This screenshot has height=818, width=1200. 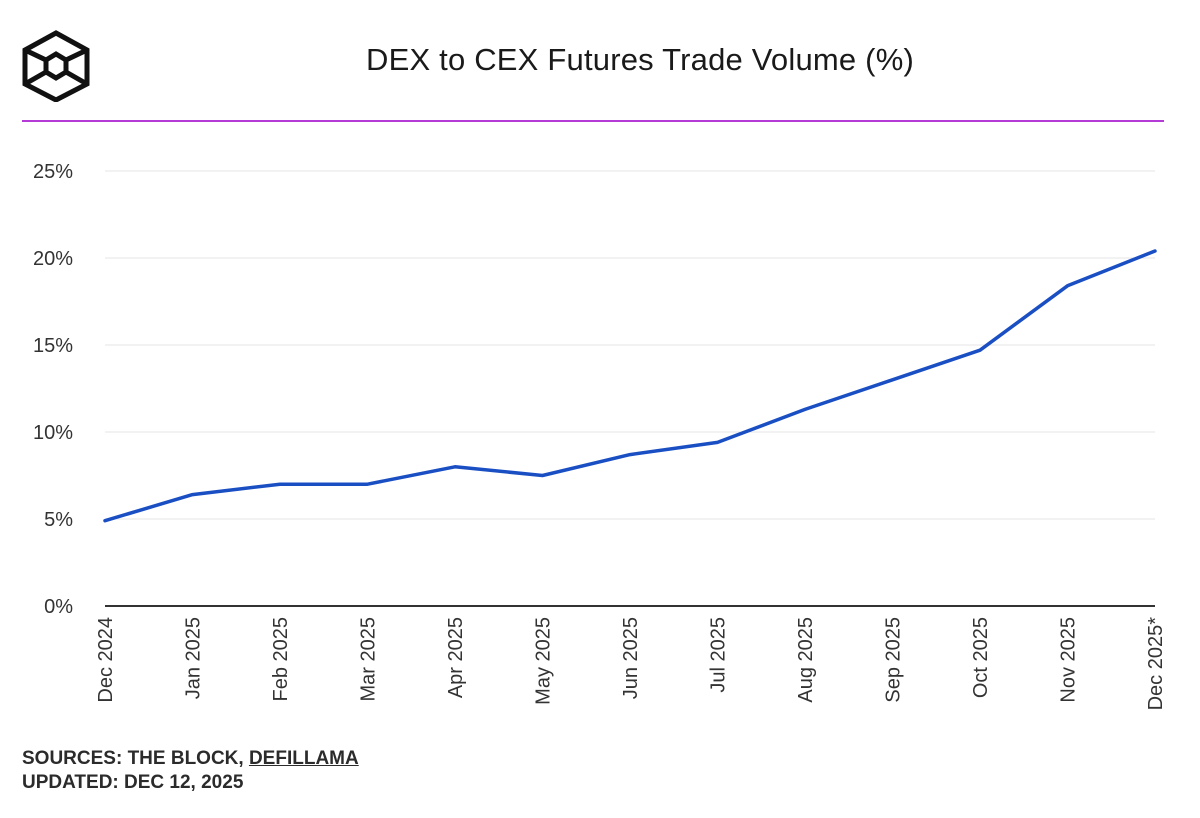 I want to click on y-tick-label: 10%, so click(x=53, y=433).